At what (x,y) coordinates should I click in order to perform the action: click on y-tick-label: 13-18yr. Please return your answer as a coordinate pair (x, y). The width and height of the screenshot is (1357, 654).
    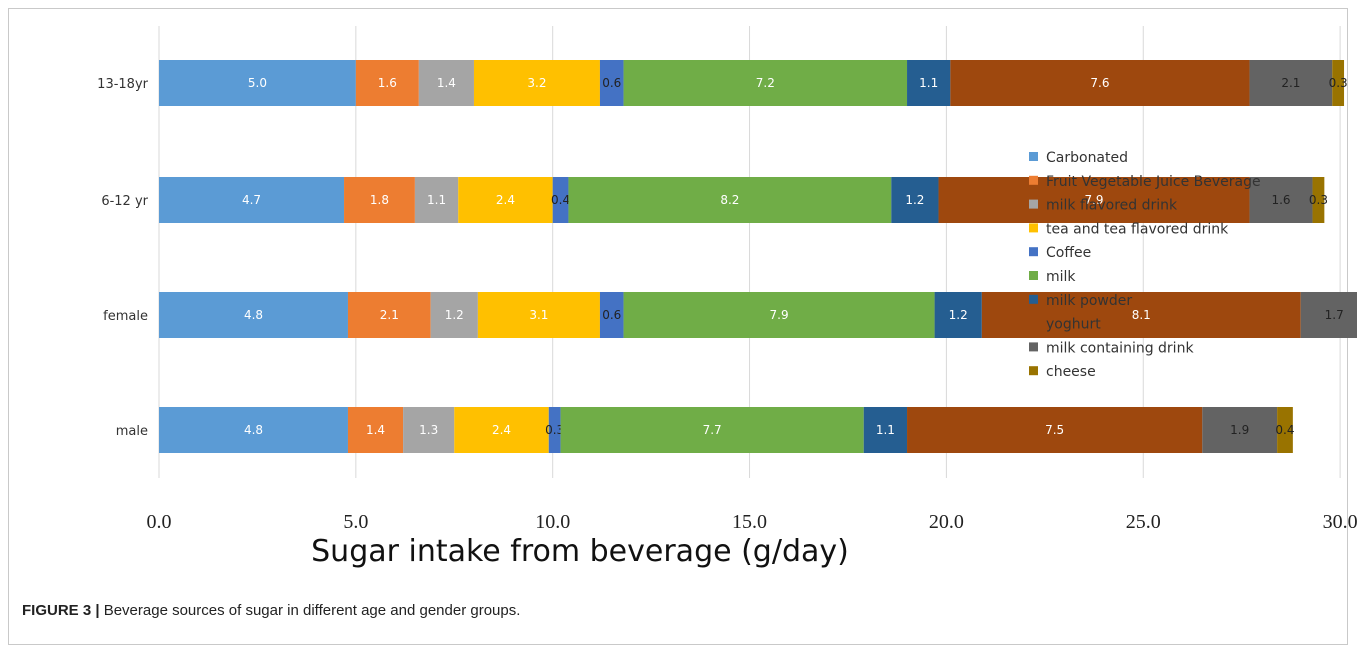
    Looking at the image, I should click on (122, 84).